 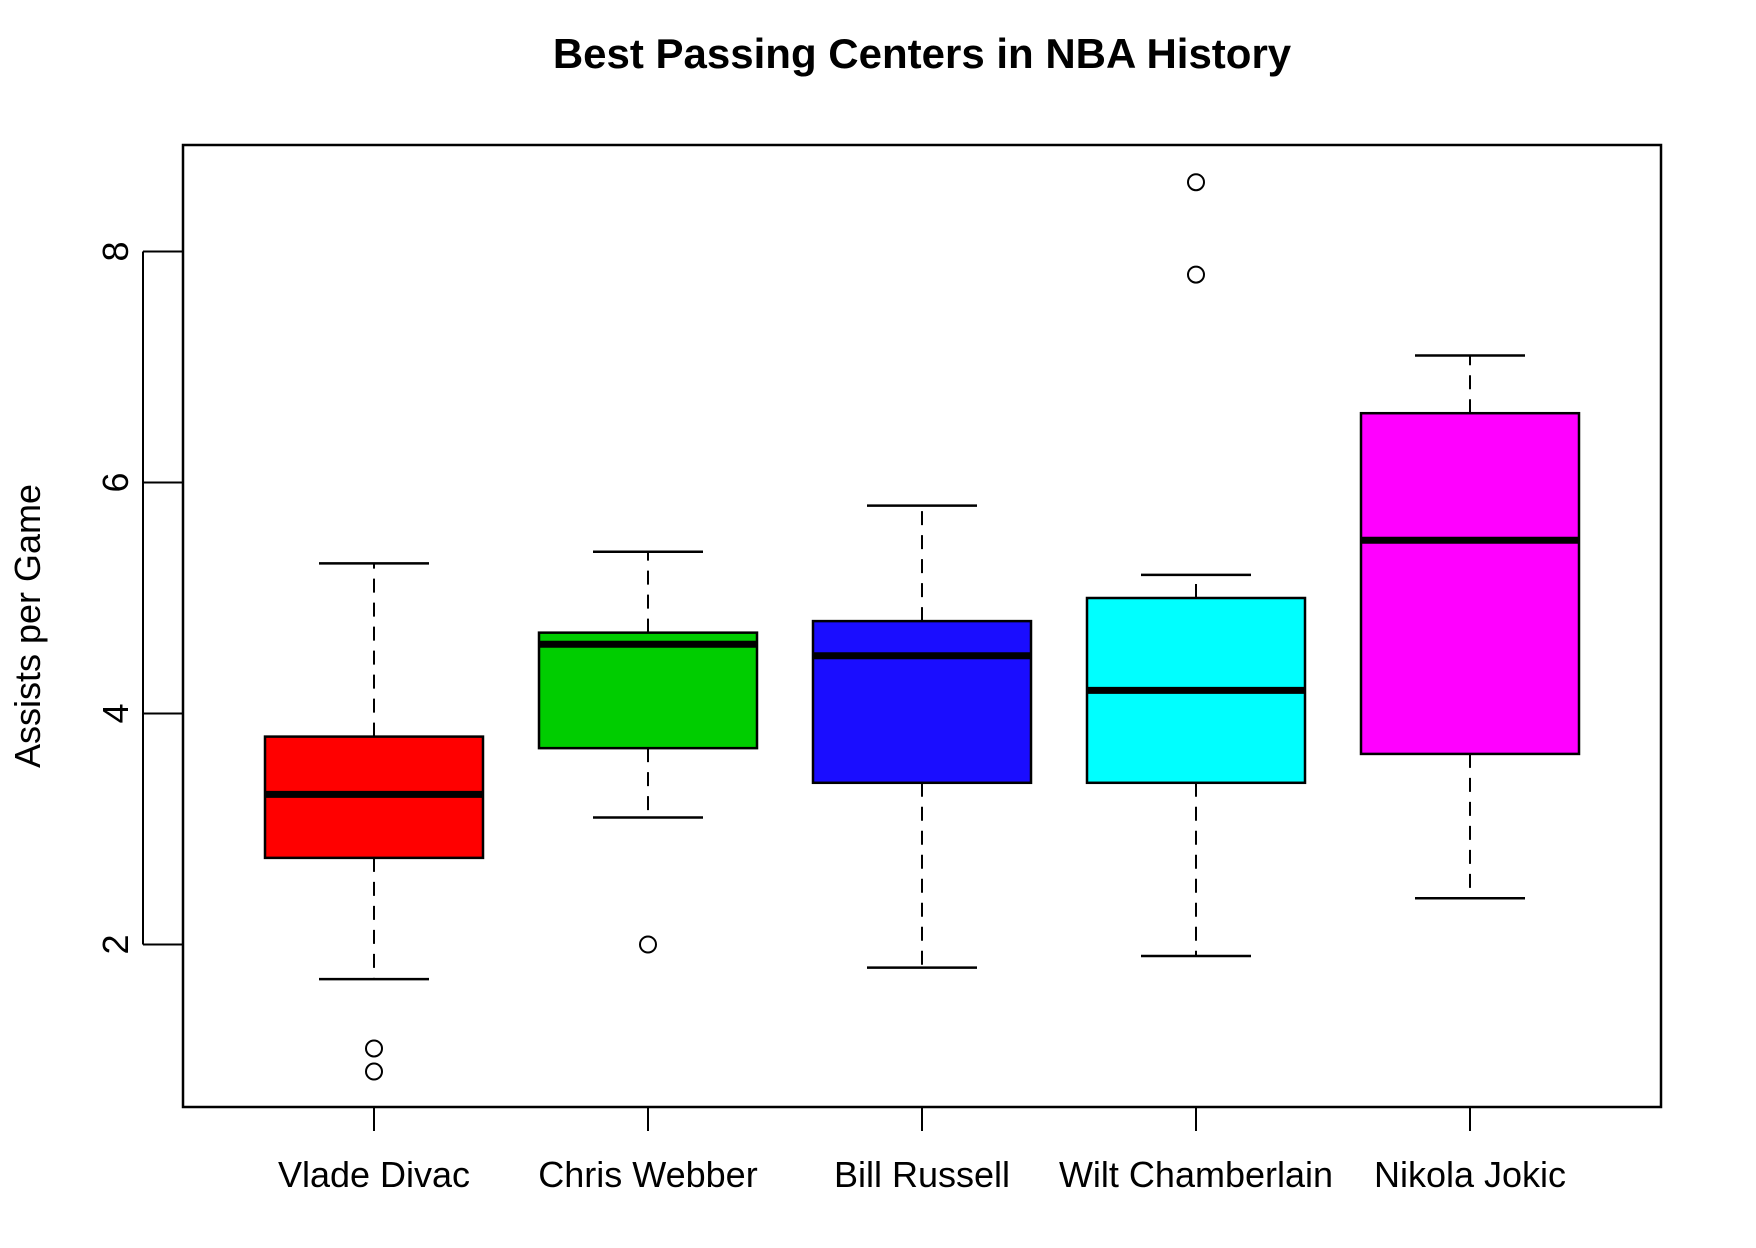 I want to click on x-tick-label-1: Chris Webber, so click(x=647, y=1174).